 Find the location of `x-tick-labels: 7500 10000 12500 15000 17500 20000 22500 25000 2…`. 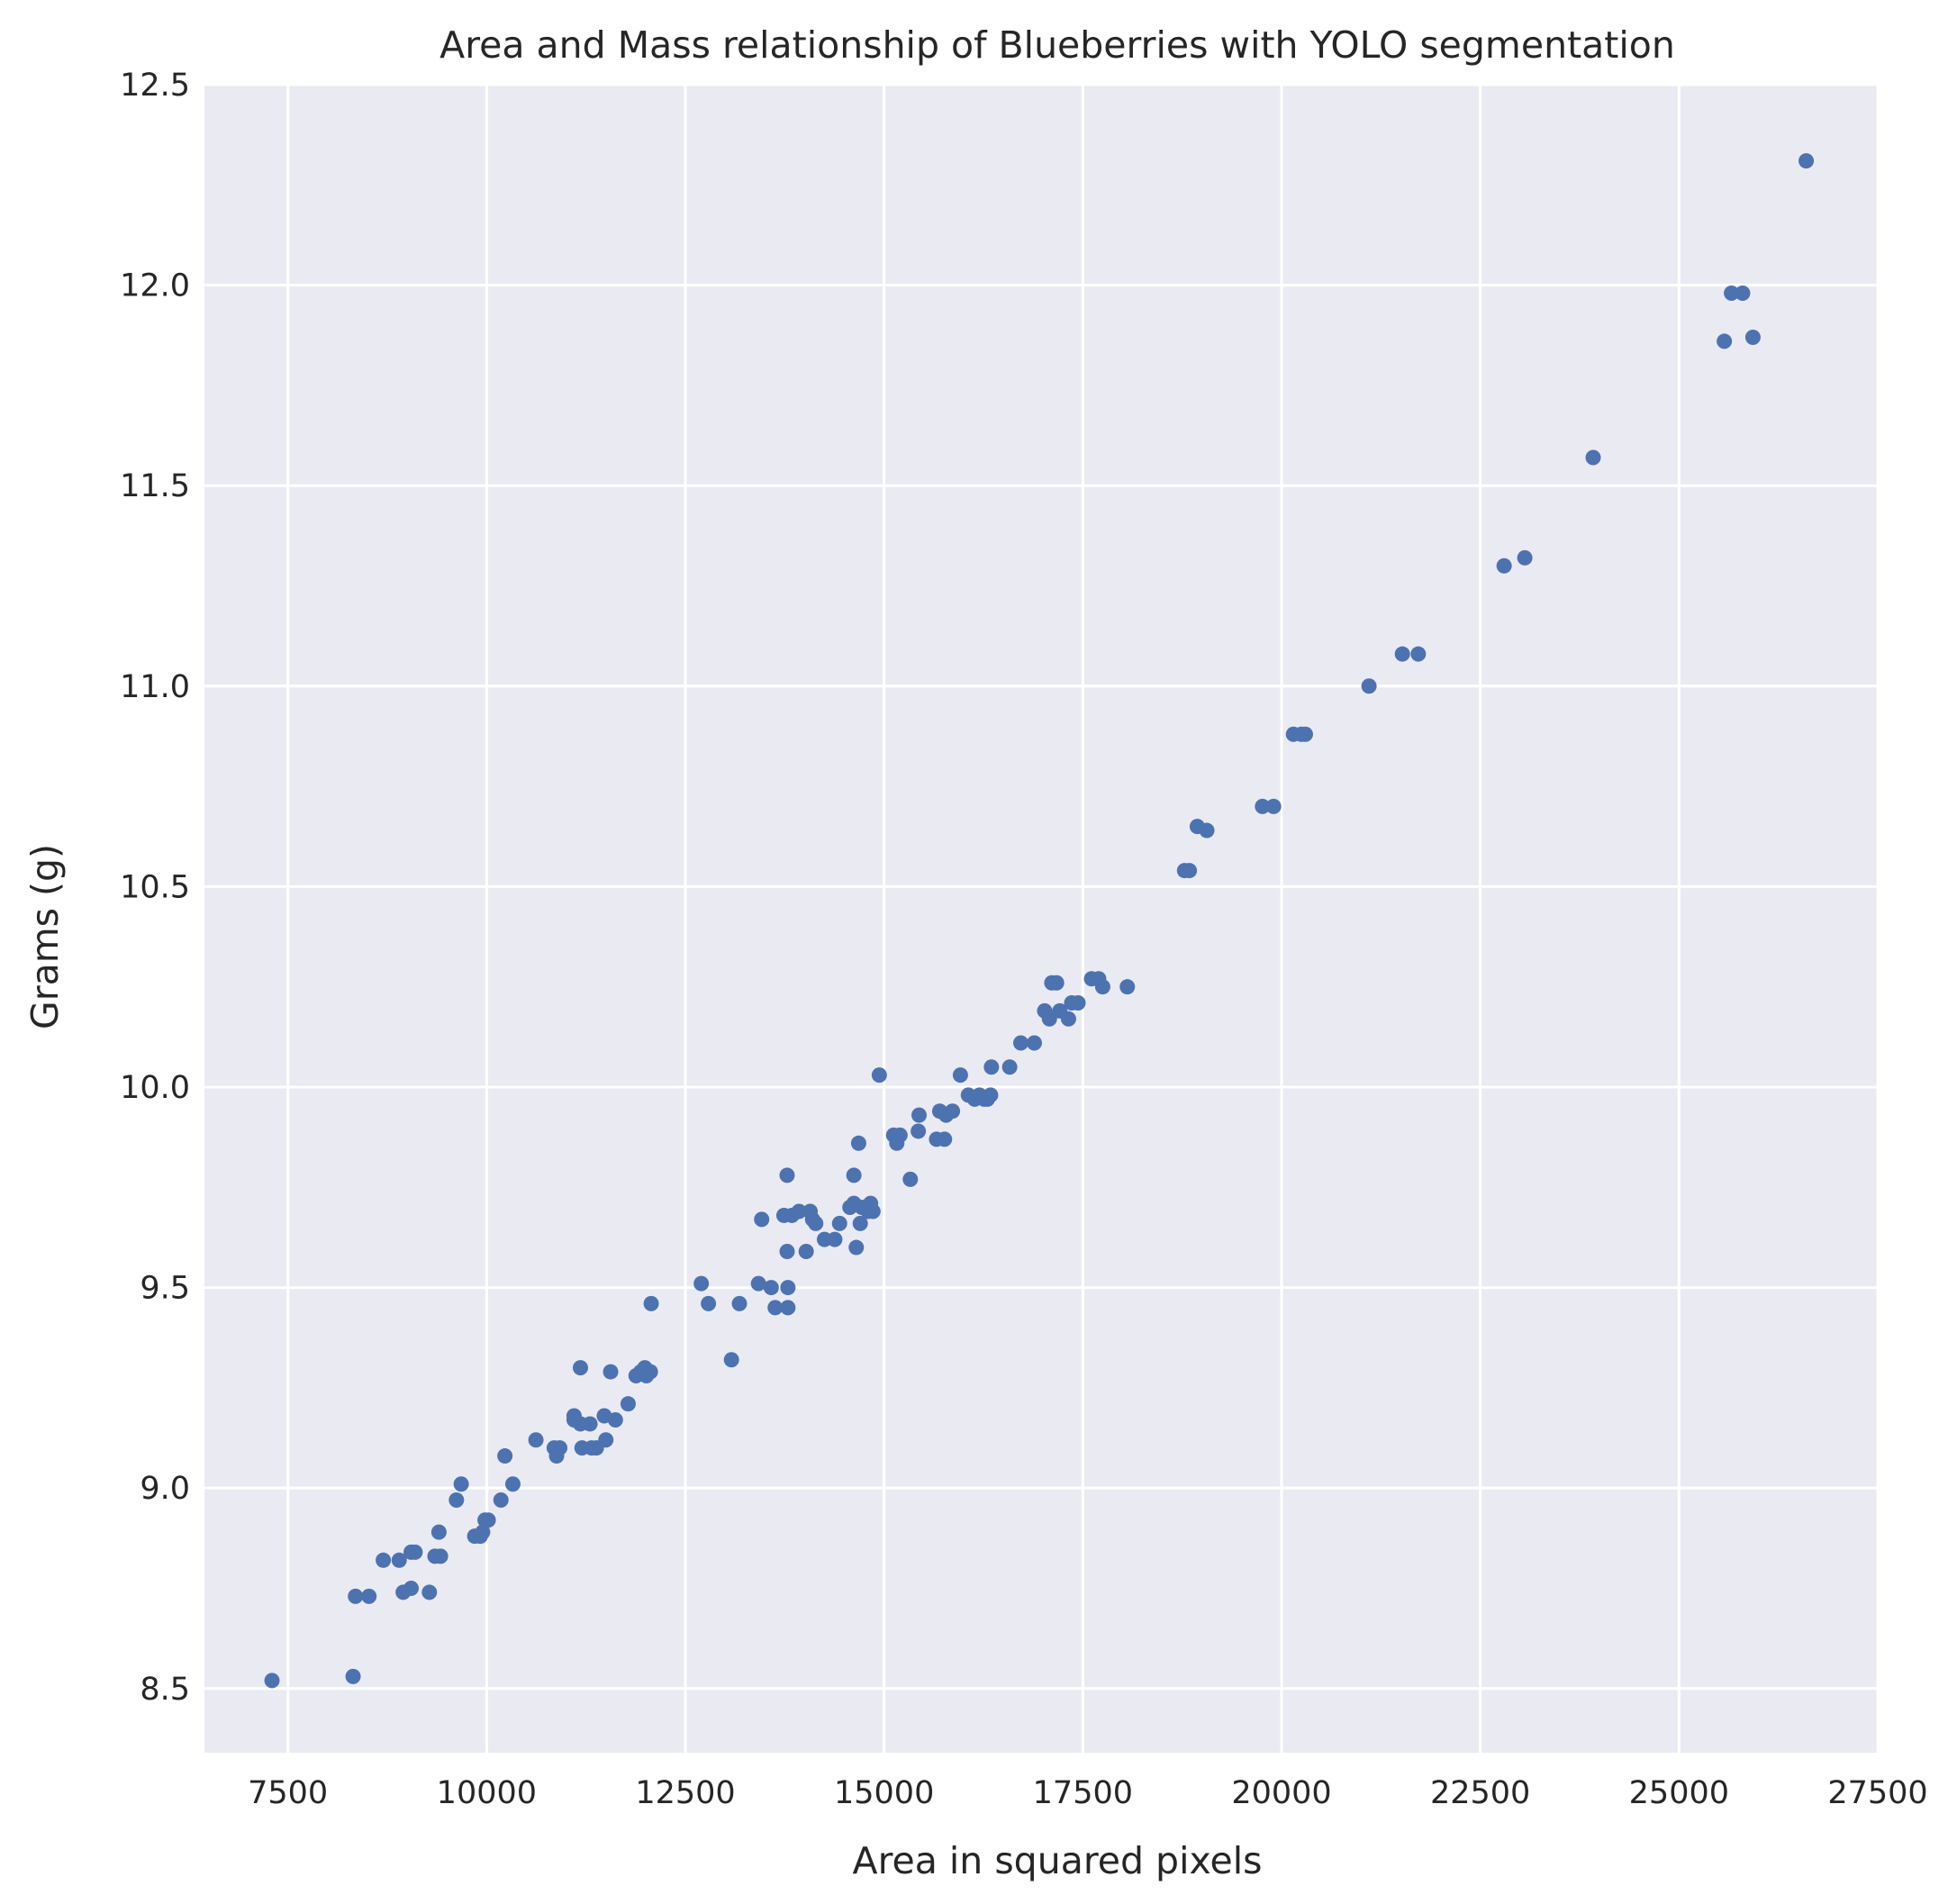

x-tick-labels: 7500 10000 12500 15000 17500 20000 22500 25000 2… is located at coordinates (1088, 1793).